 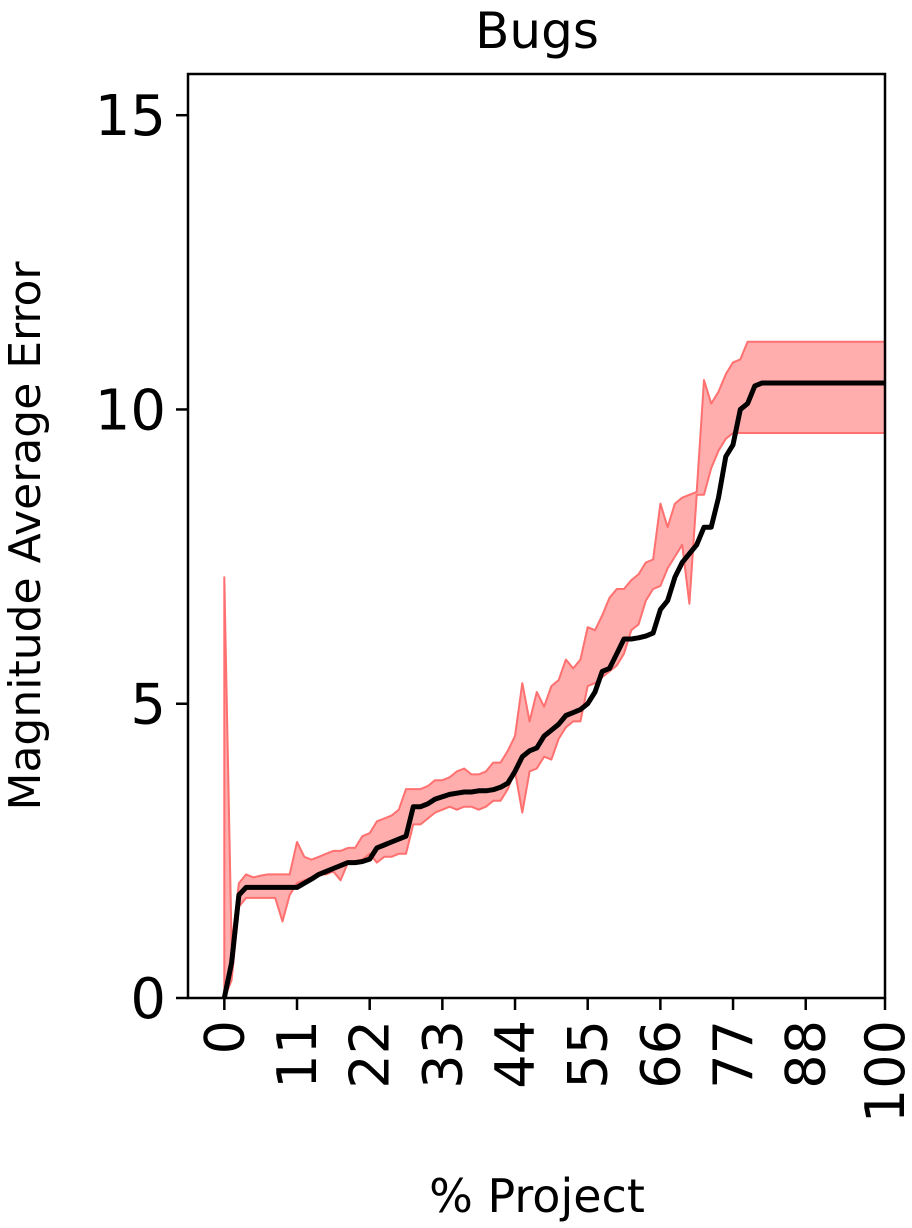 I want to click on x-tick-label: 100, so click(x=883, y=1071).